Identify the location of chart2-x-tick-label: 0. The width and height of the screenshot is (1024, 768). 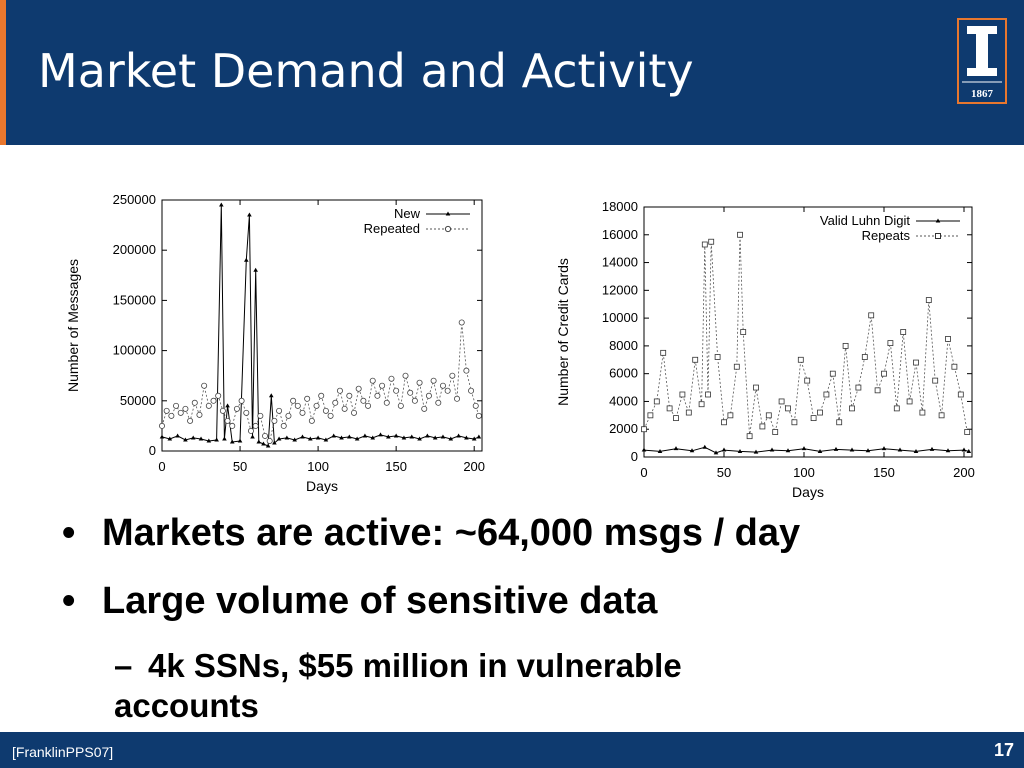
(643, 472).